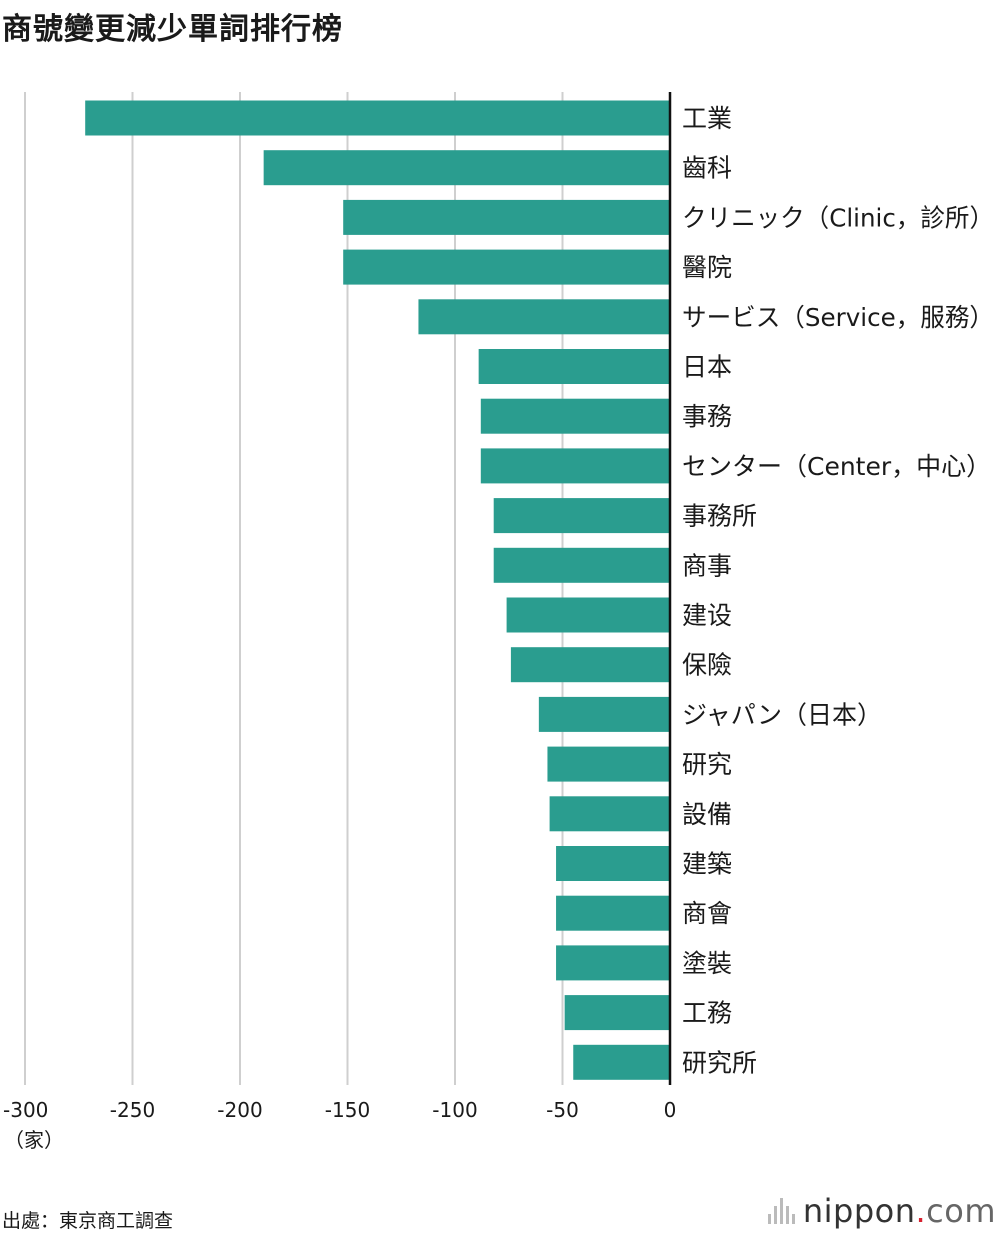 Image resolution: width=1000 pixels, height=1236 pixels. I want to click on category-label: センター（Center，中心）, so click(836, 466).